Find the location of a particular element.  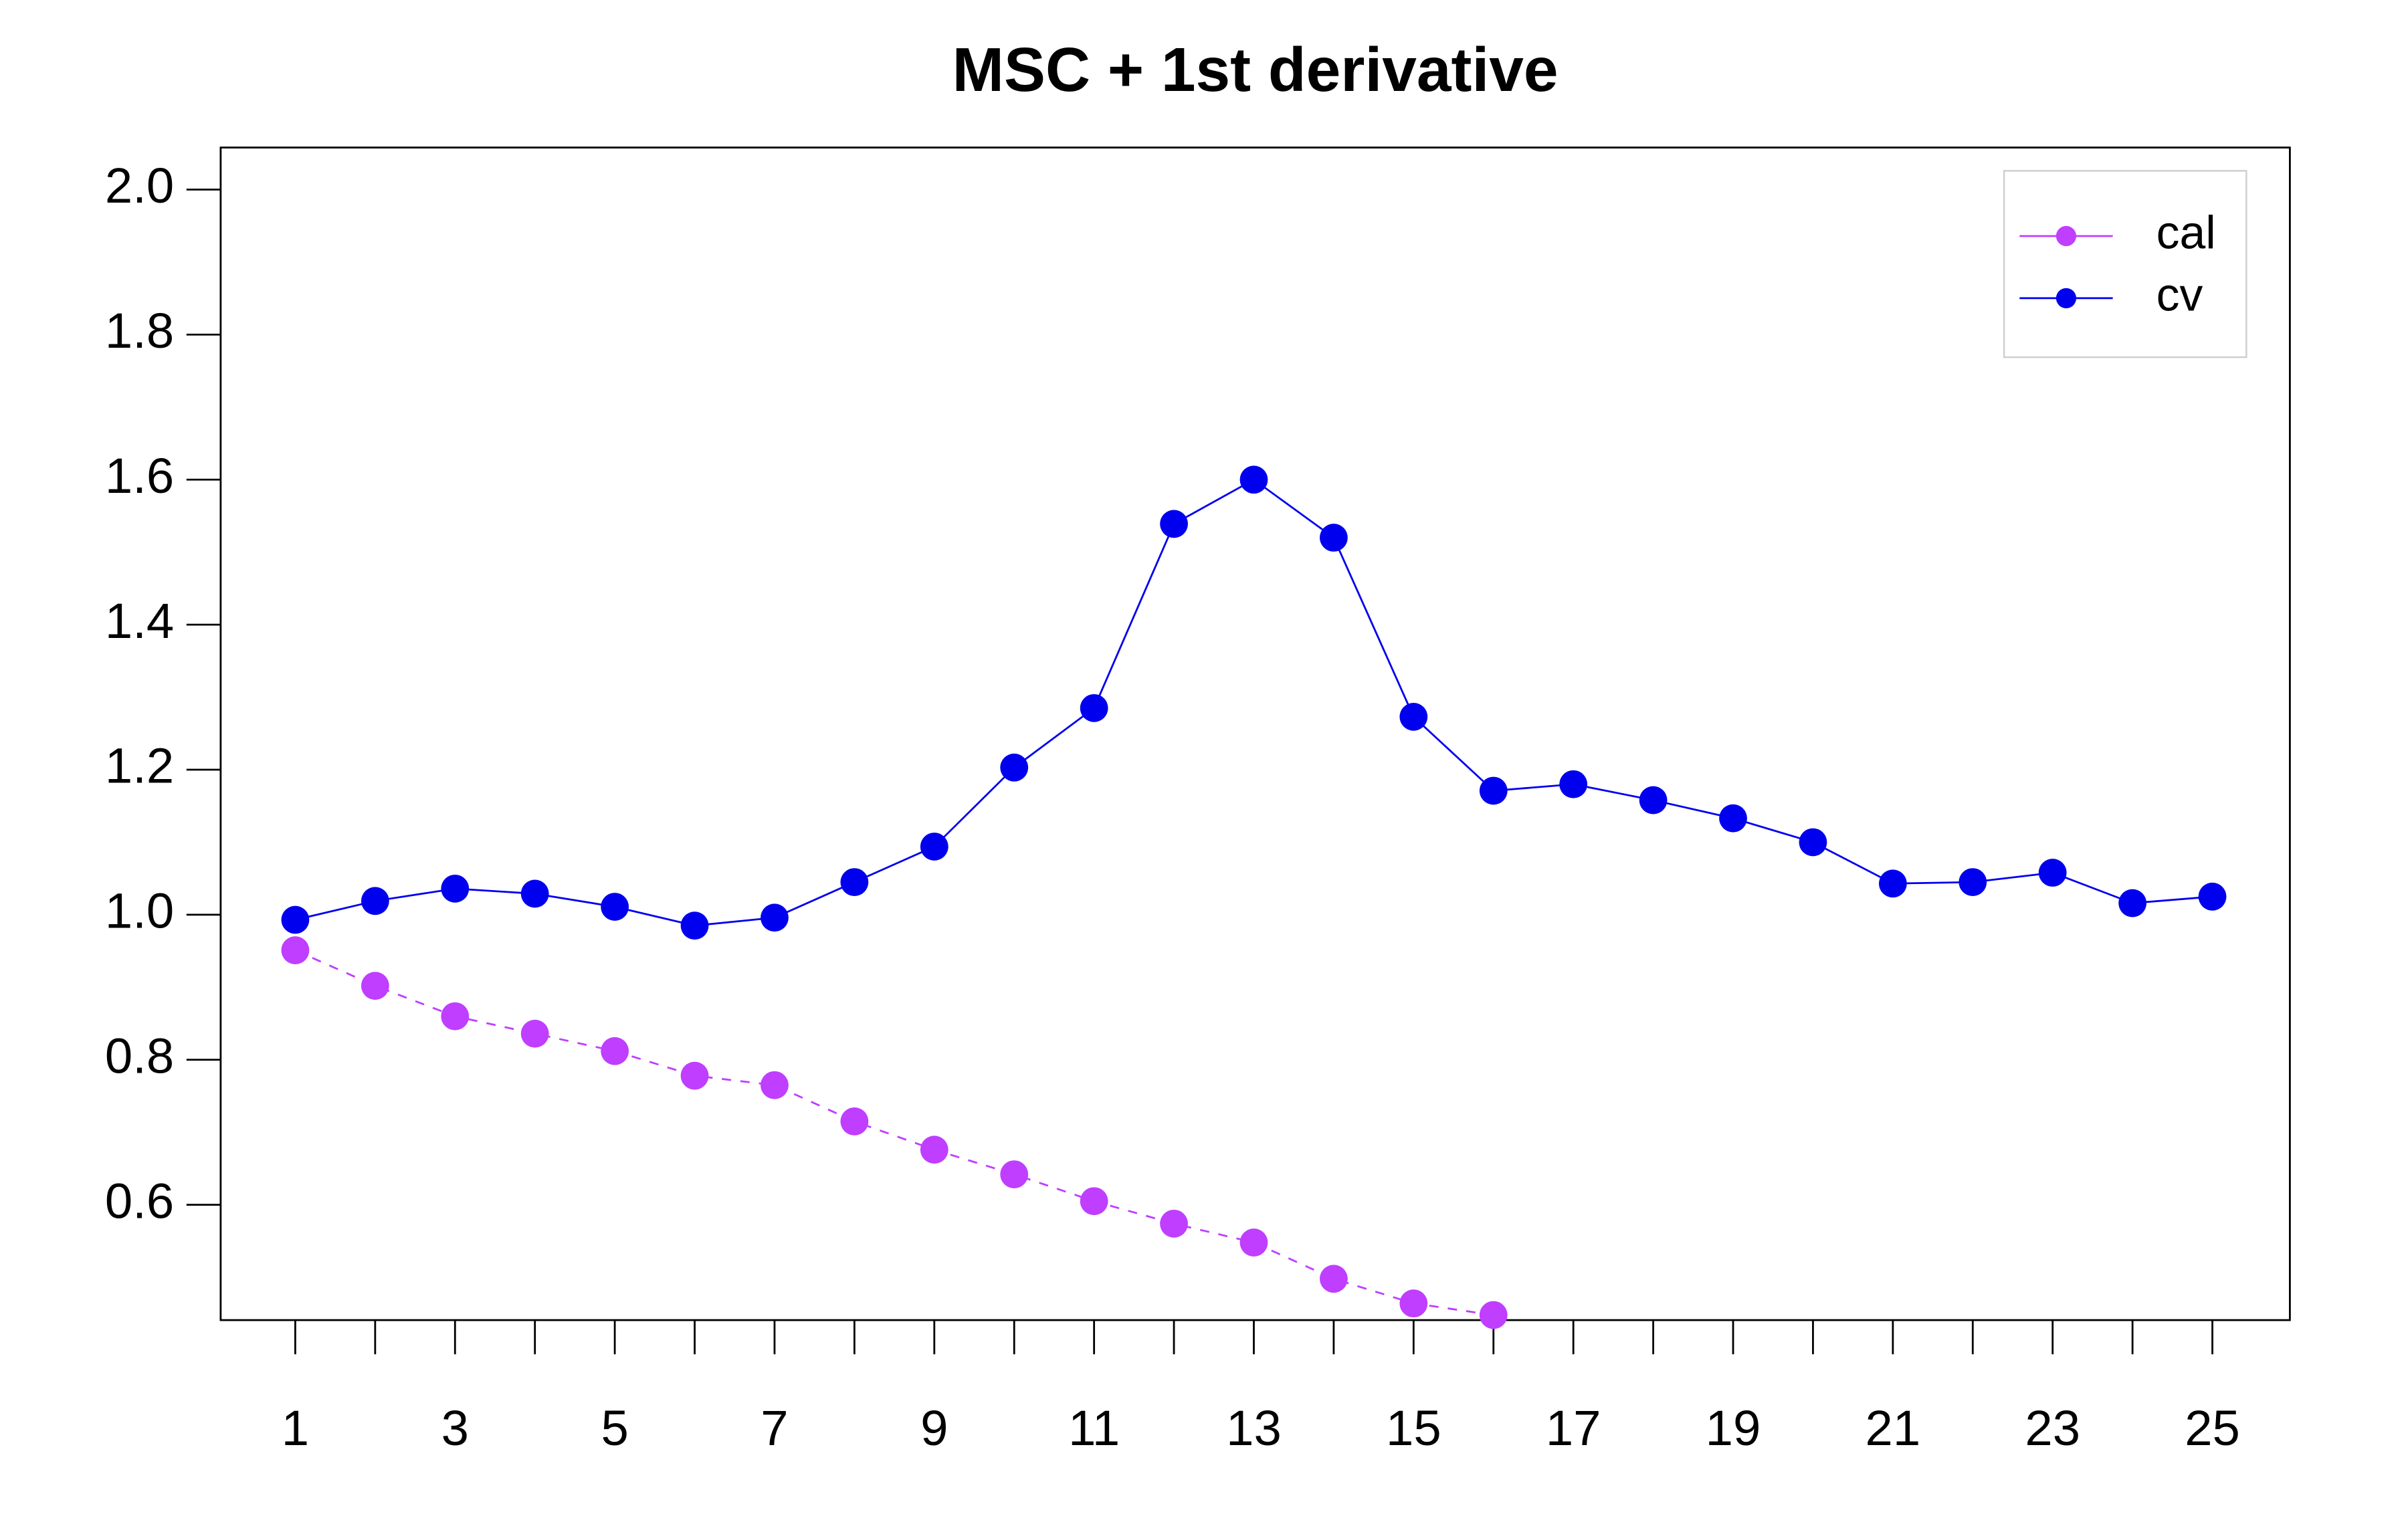

y-tick-label: 1.6 is located at coordinates (139, 476).